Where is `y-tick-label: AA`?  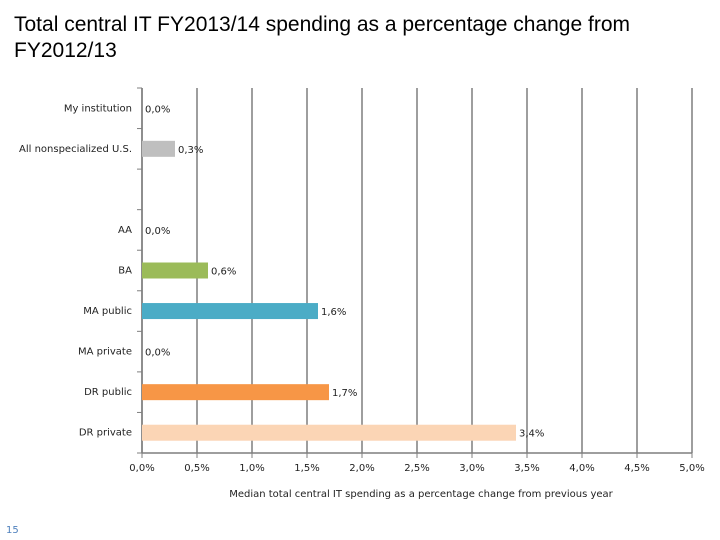 y-tick-label: AA is located at coordinates (125, 230).